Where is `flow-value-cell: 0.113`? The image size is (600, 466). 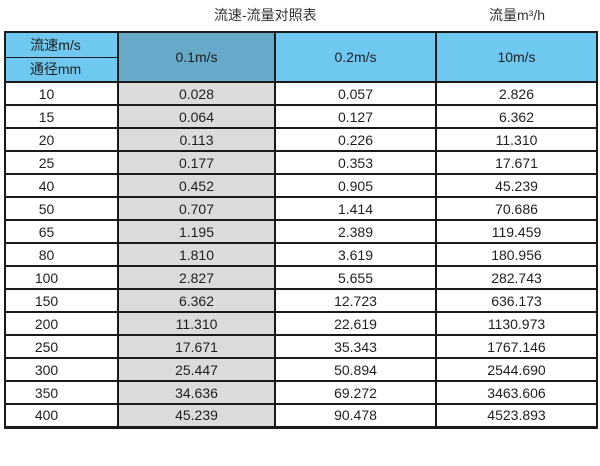 flow-value-cell: 0.113 is located at coordinates (196, 139).